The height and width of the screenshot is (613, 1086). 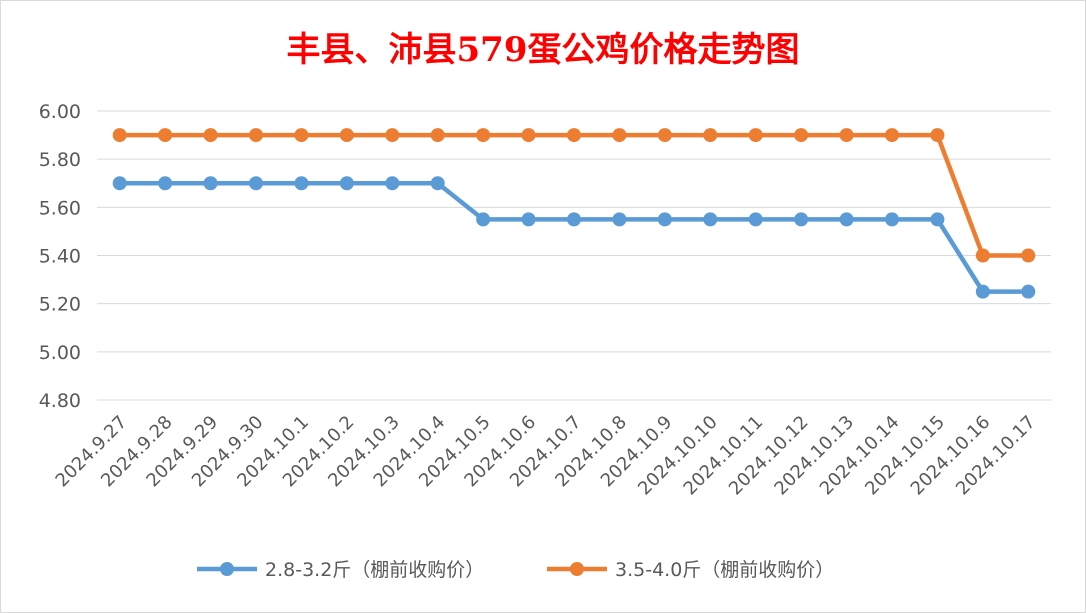 I want to click on y-tick-label: 5.60, so click(x=60, y=208).